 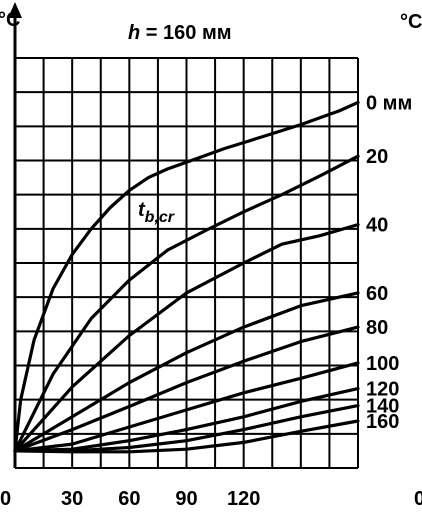 I want to click on curve-annotation: tb,cr, so click(x=156, y=212).